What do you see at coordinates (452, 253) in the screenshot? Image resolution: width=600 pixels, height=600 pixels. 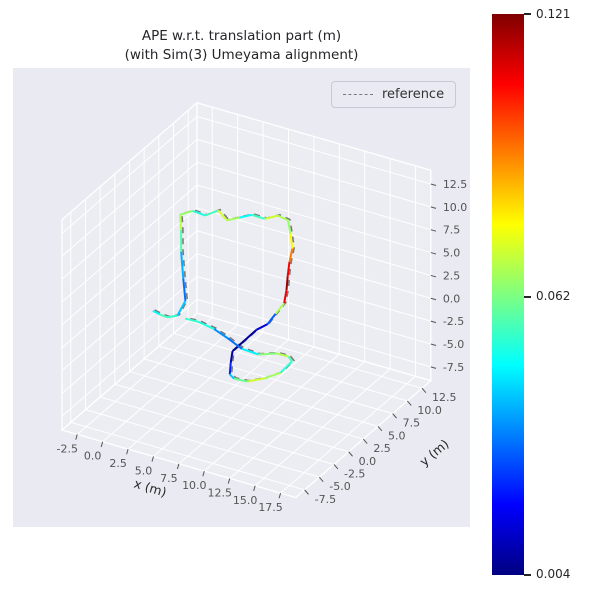 I see `z-tick-label: 5.0` at bounding box center [452, 253].